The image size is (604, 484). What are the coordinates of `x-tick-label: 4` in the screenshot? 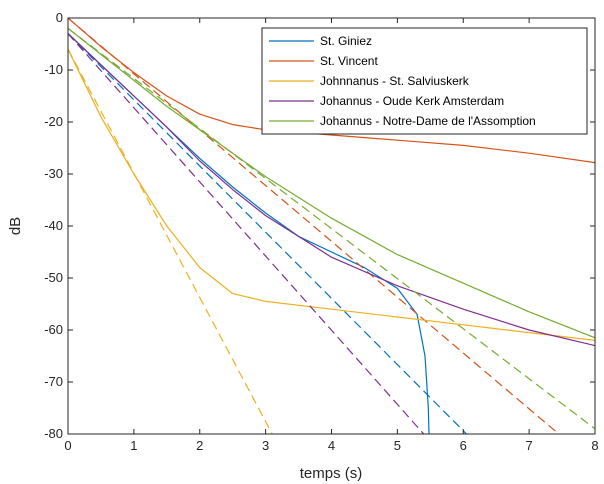 It's located at (331, 445).